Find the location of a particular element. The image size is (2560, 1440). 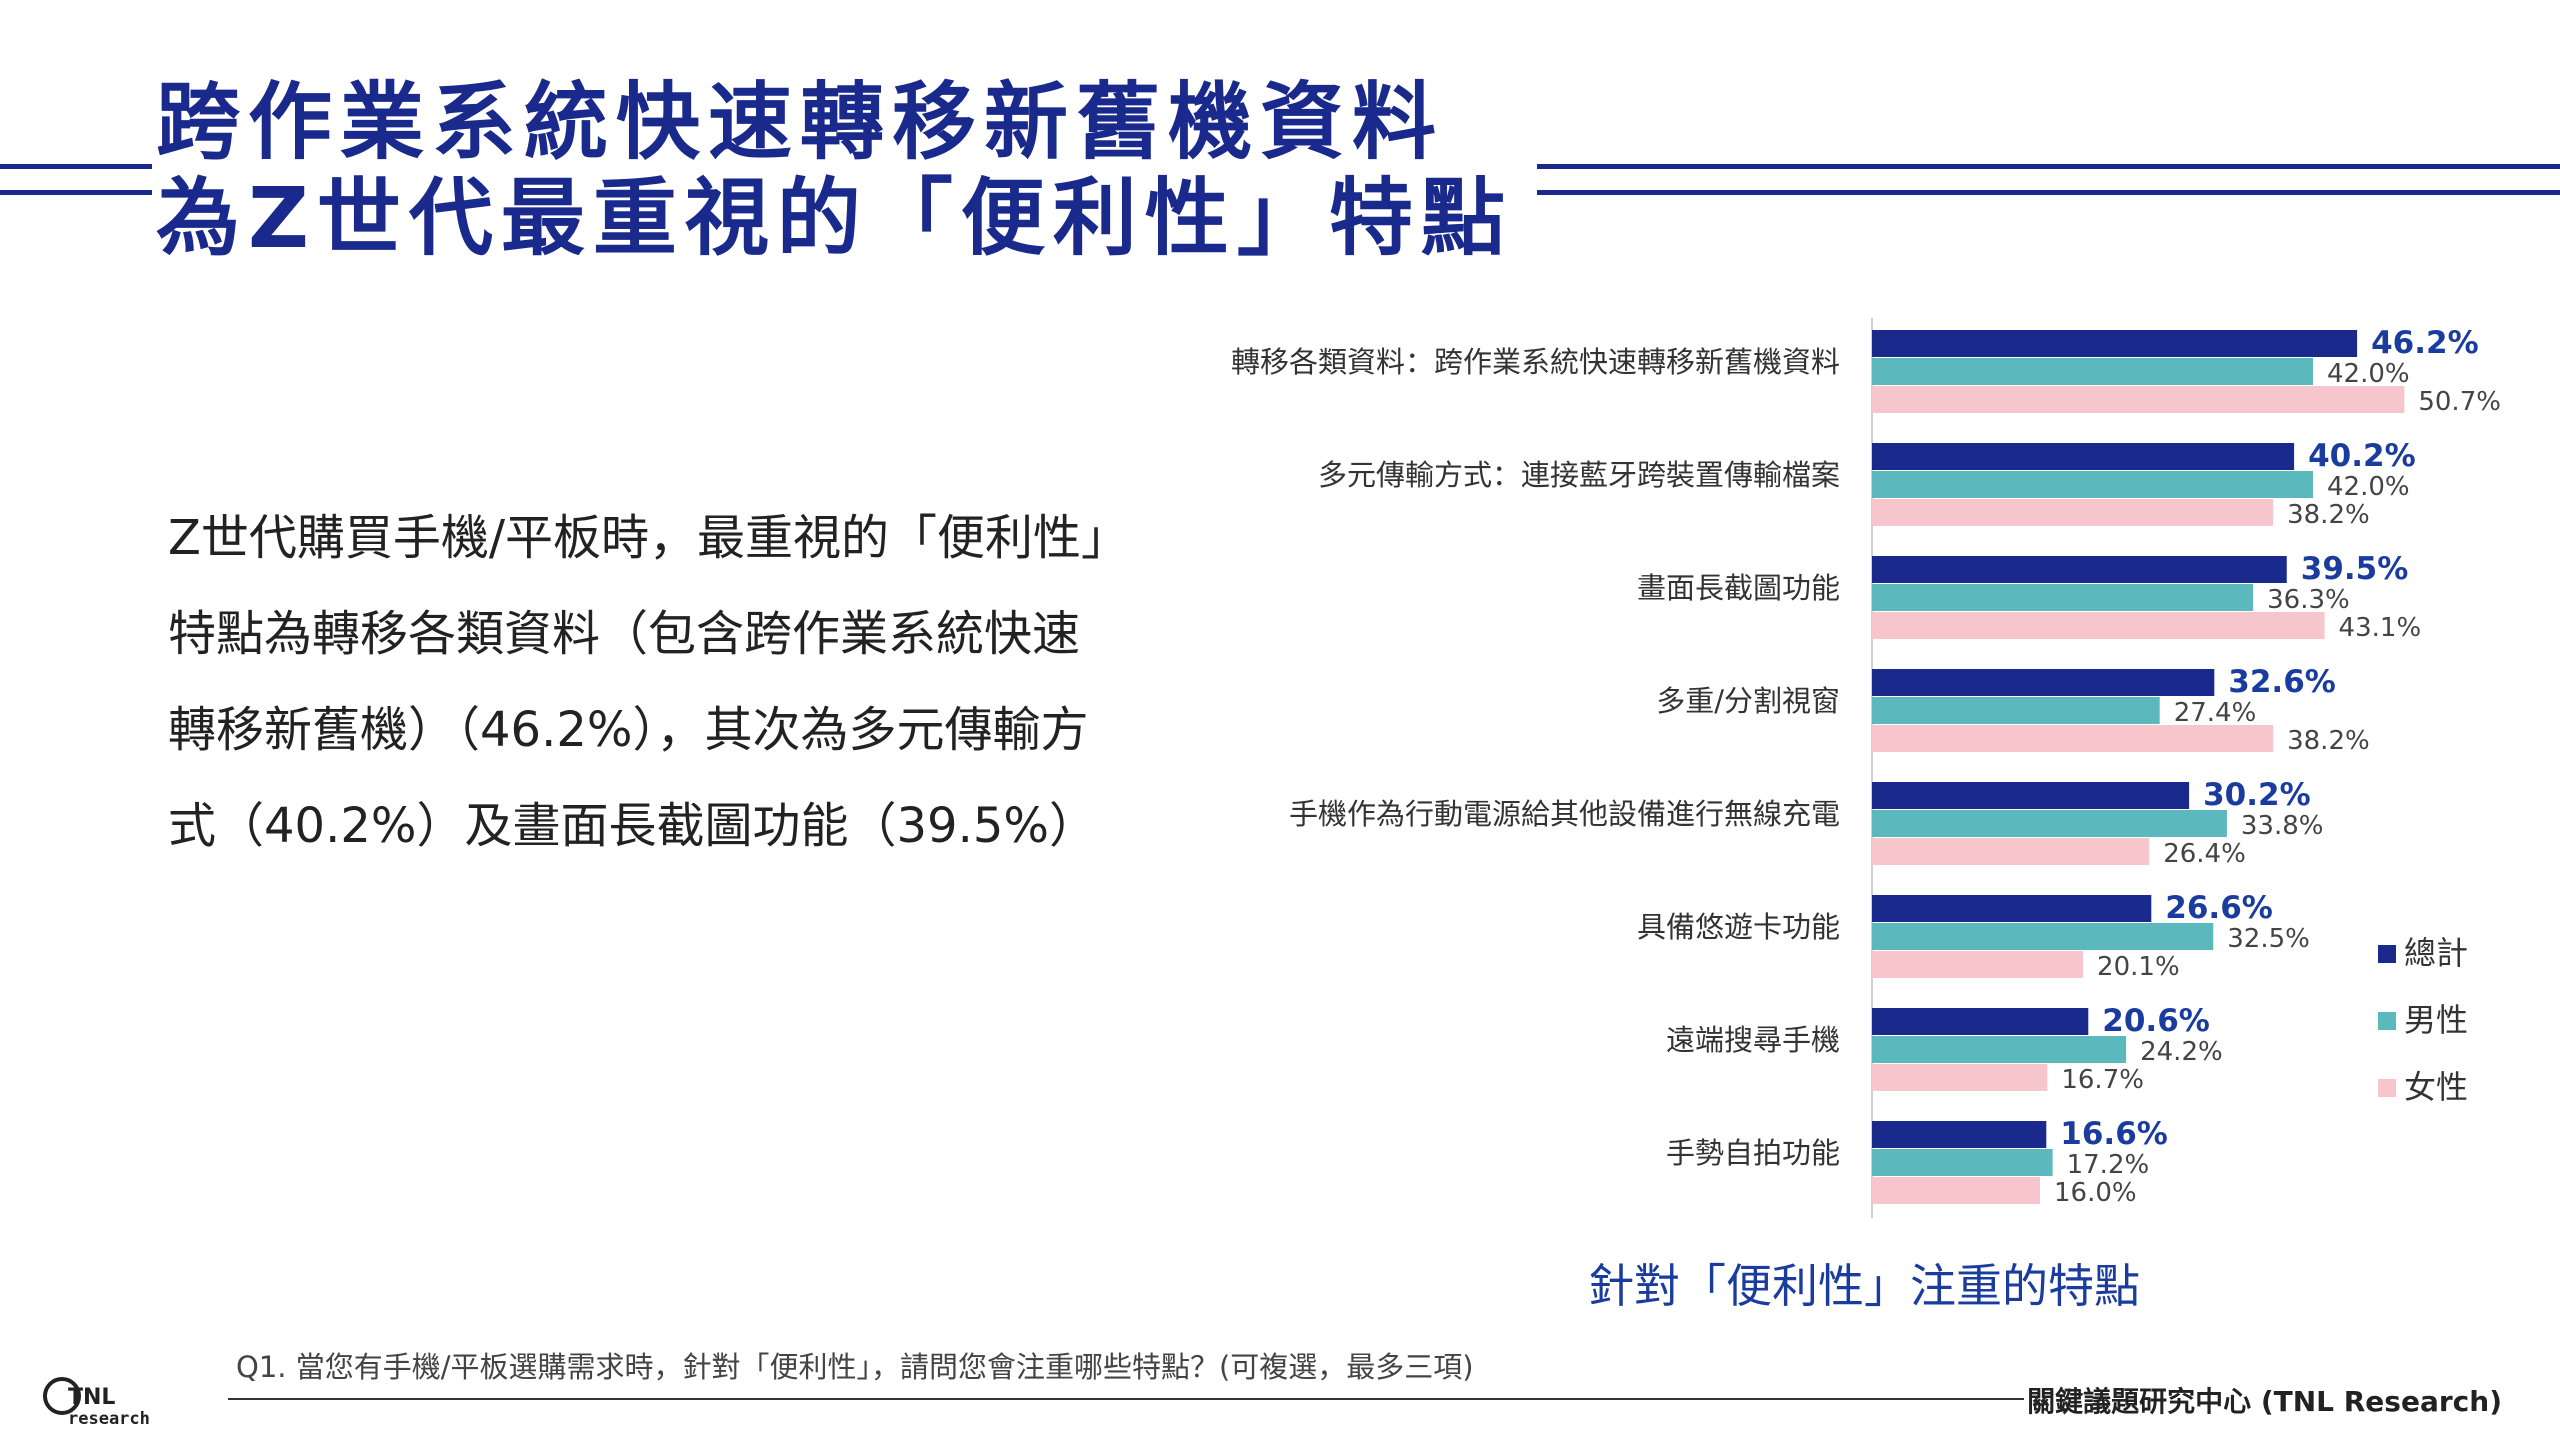

page-title: 跨作業系統快速轉移新舊機資料 為Z世代最重視的「便利性」特點 is located at coordinates (844, 170).